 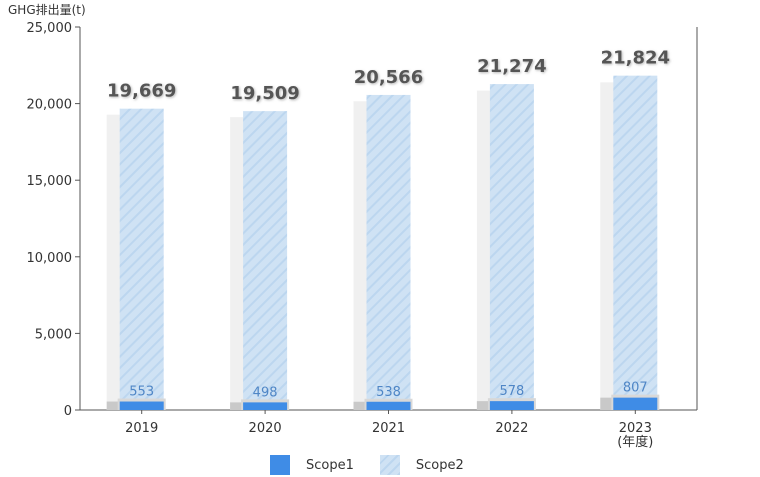 What do you see at coordinates (68, 411) in the screenshot?
I see `y-tick-label: 0` at bounding box center [68, 411].